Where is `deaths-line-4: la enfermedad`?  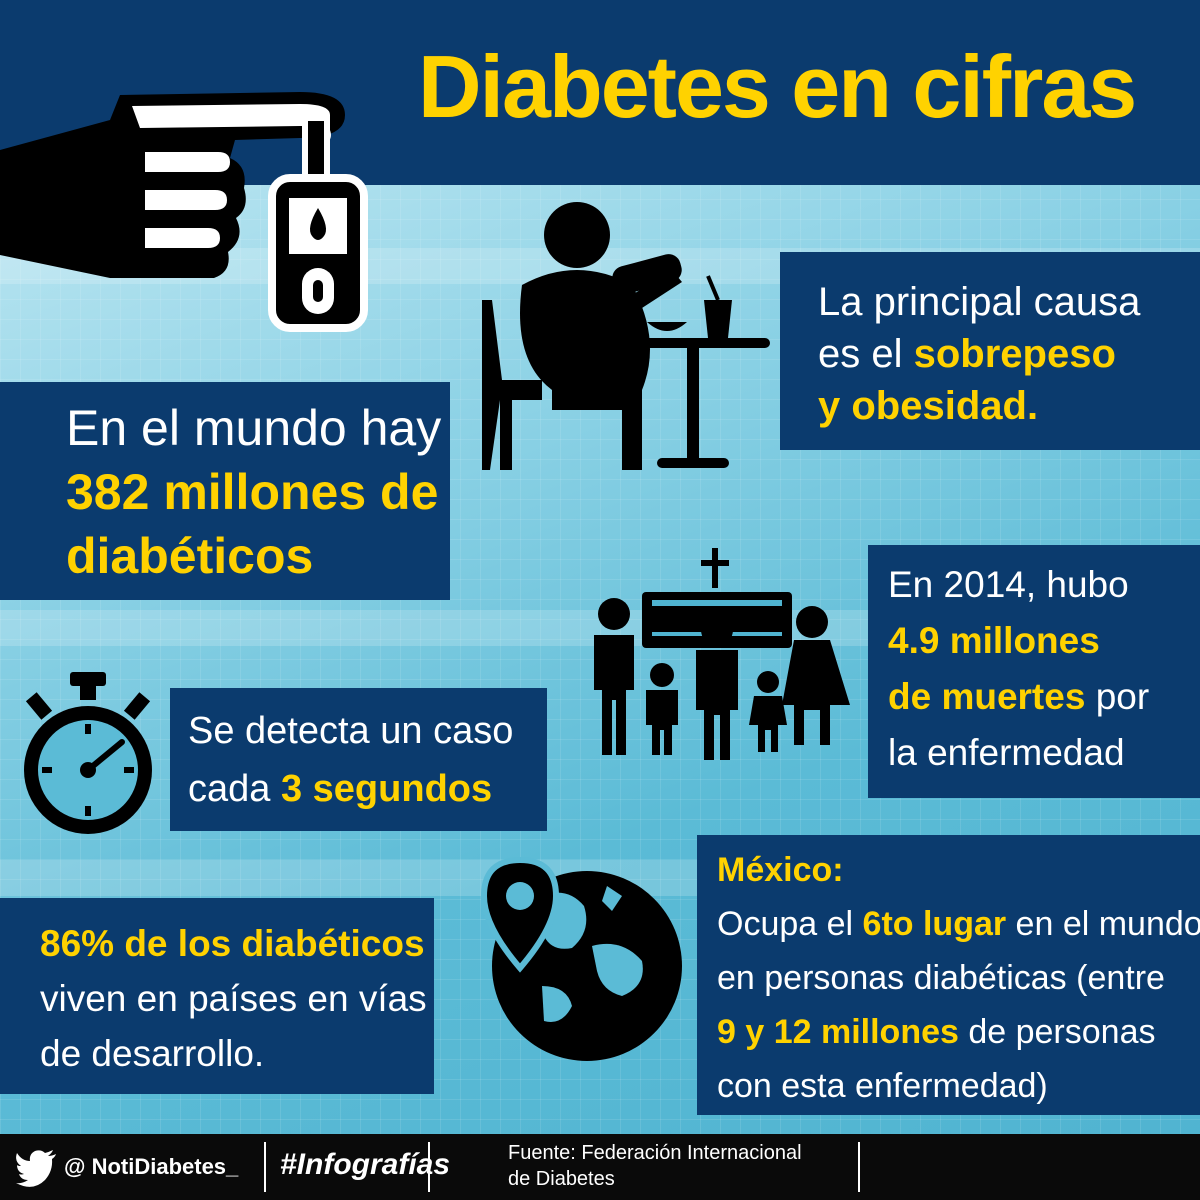 deaths-line-4: la enfermedad is located at coordinates (1006, 752).